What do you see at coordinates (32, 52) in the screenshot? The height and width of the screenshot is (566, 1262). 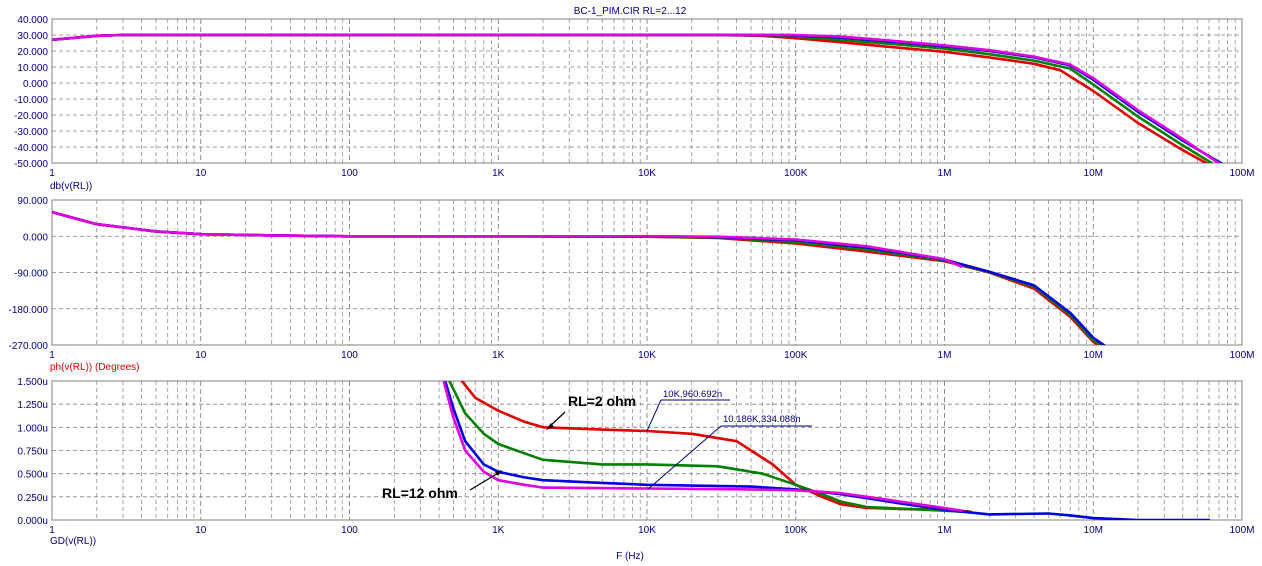 I see `y-tick-label: 20.000` at bounding box center [32, 52].